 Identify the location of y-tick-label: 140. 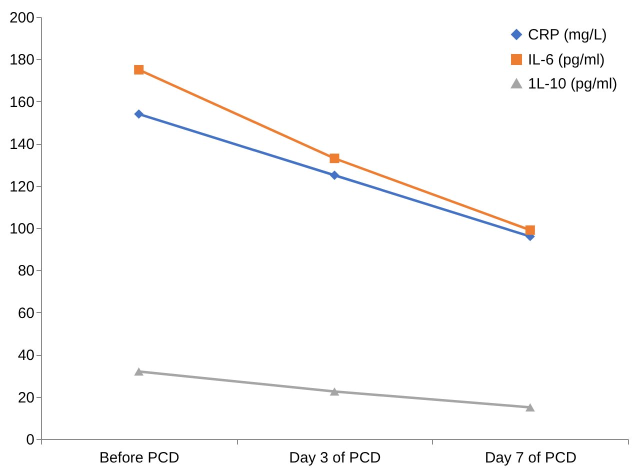
(21, 145).